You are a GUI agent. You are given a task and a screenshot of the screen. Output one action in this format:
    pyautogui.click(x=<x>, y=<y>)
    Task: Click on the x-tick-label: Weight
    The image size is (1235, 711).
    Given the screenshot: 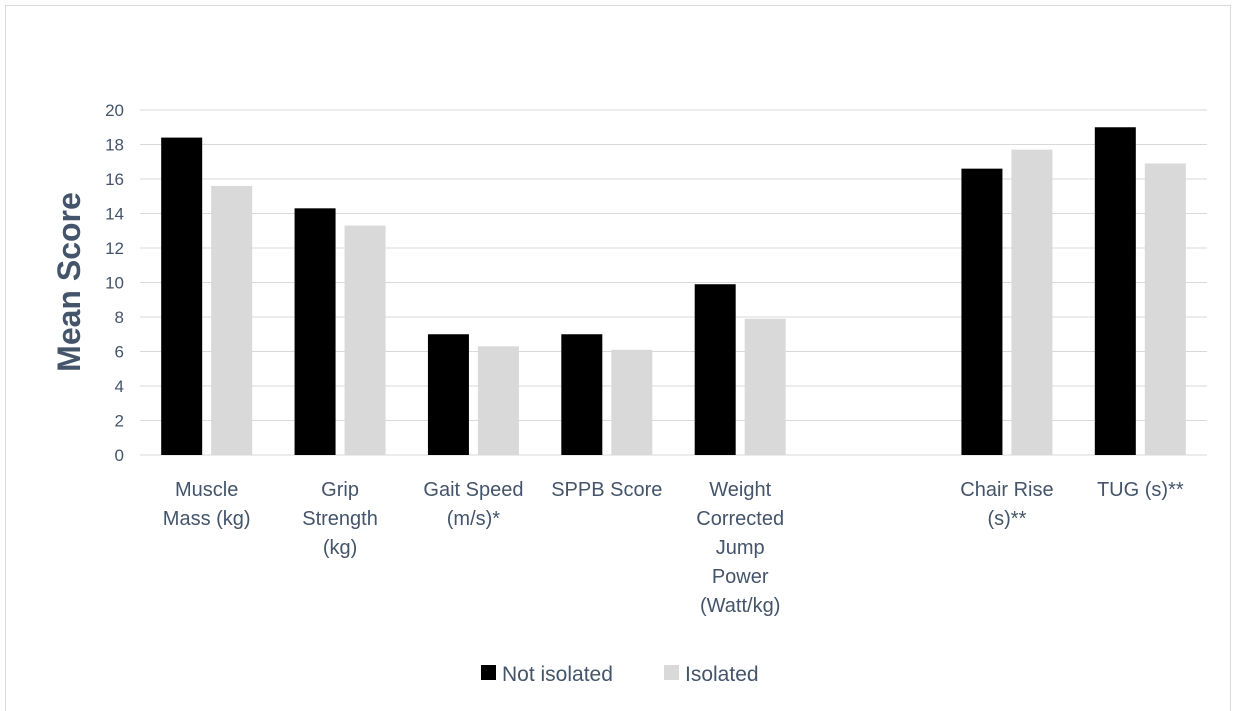 What is the action you would take?
    pyautogui.click(x=740, y=490)
    